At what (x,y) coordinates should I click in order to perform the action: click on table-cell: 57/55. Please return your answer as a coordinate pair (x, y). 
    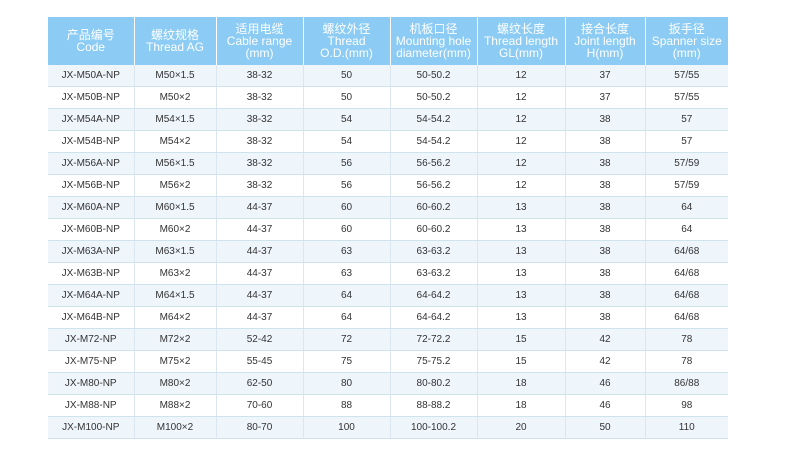
    Looking at the image, I should click on (686, 76).